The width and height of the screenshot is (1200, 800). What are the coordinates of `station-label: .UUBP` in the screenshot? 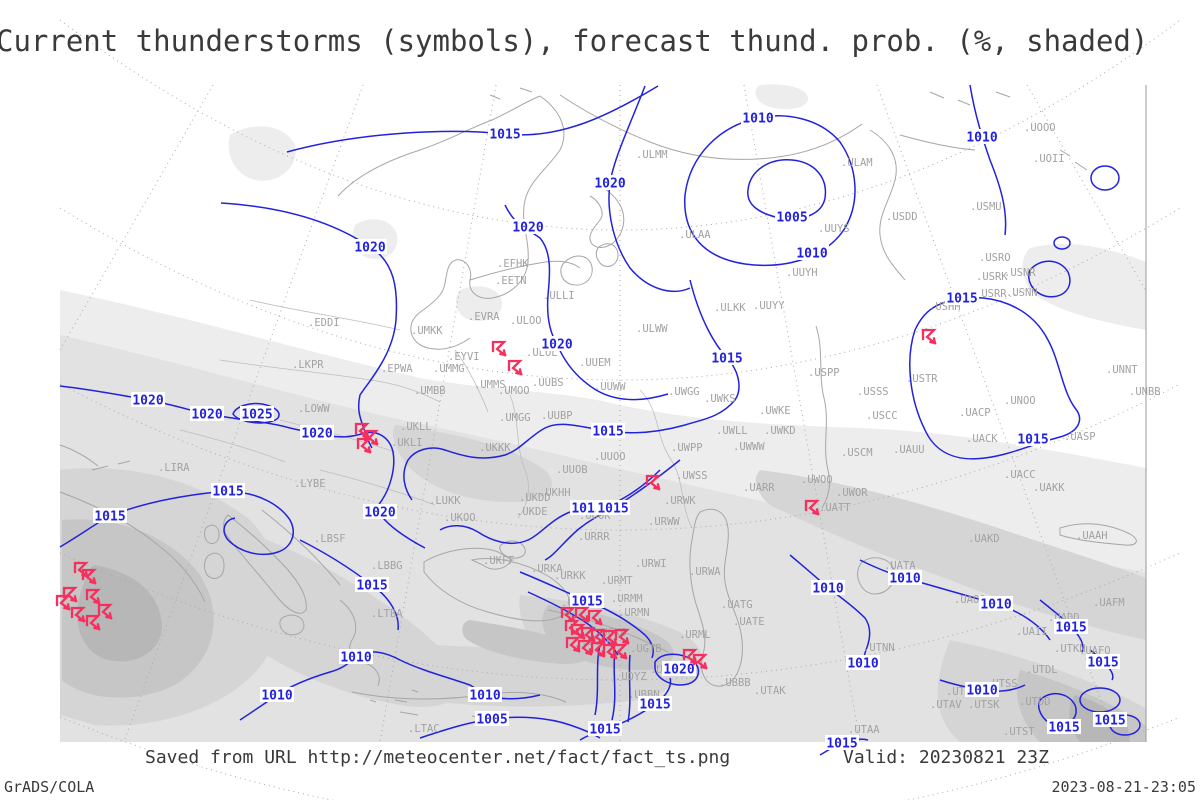 It's located at (557, 416).